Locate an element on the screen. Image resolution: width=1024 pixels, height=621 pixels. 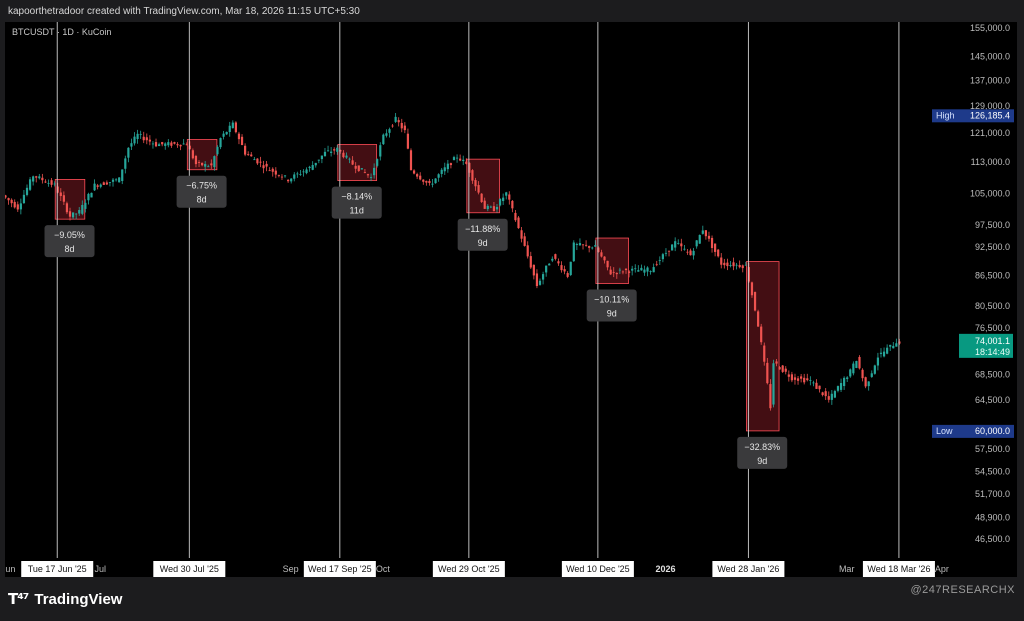
drawdown-percent-label: −32.83% is located at coordinates (762, 447).